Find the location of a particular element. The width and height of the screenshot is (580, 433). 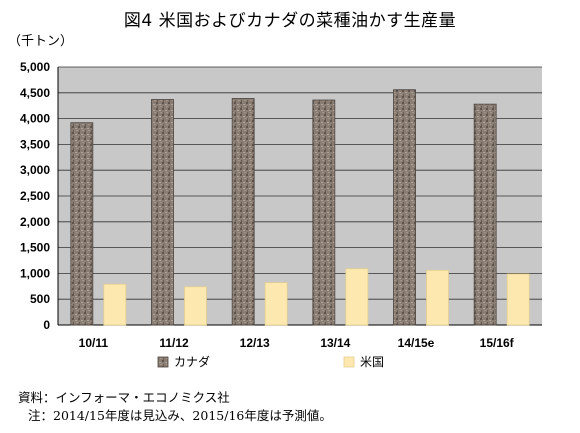

y-tick-label: 2,000 is located at coordinates (35, 222).